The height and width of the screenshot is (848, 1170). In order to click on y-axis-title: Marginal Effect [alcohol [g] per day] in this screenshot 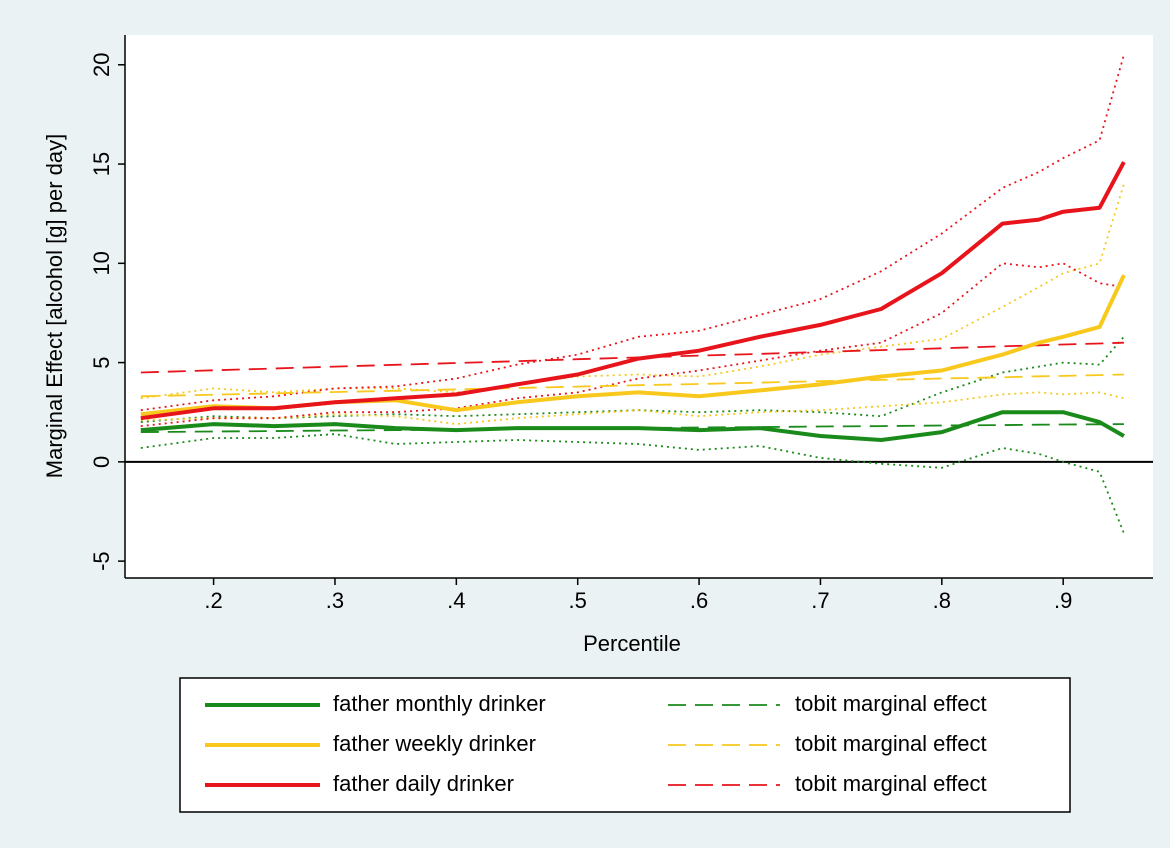, I will do `click(54, 306)`.